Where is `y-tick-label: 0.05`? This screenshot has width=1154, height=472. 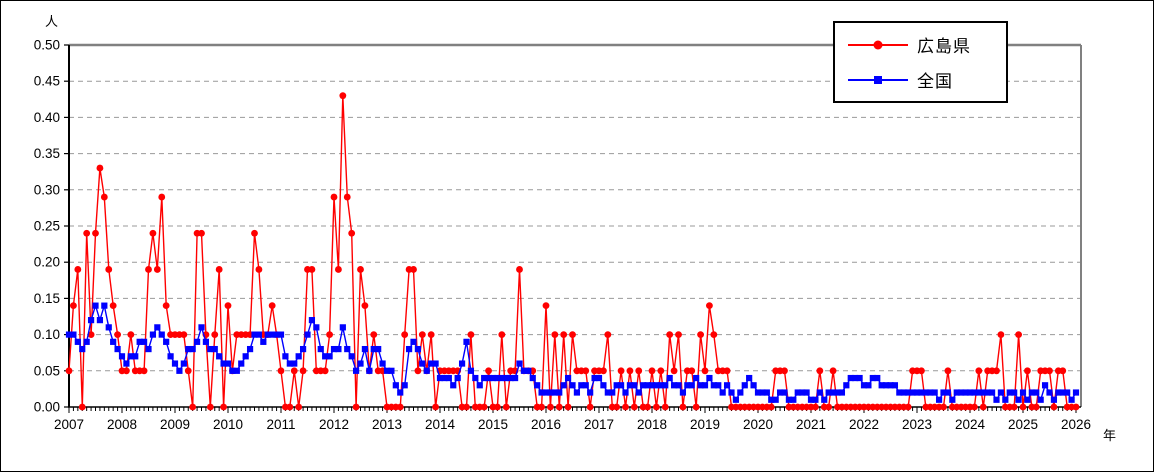
y-tick-label: 0.05 is located at coordinates (47, 370).